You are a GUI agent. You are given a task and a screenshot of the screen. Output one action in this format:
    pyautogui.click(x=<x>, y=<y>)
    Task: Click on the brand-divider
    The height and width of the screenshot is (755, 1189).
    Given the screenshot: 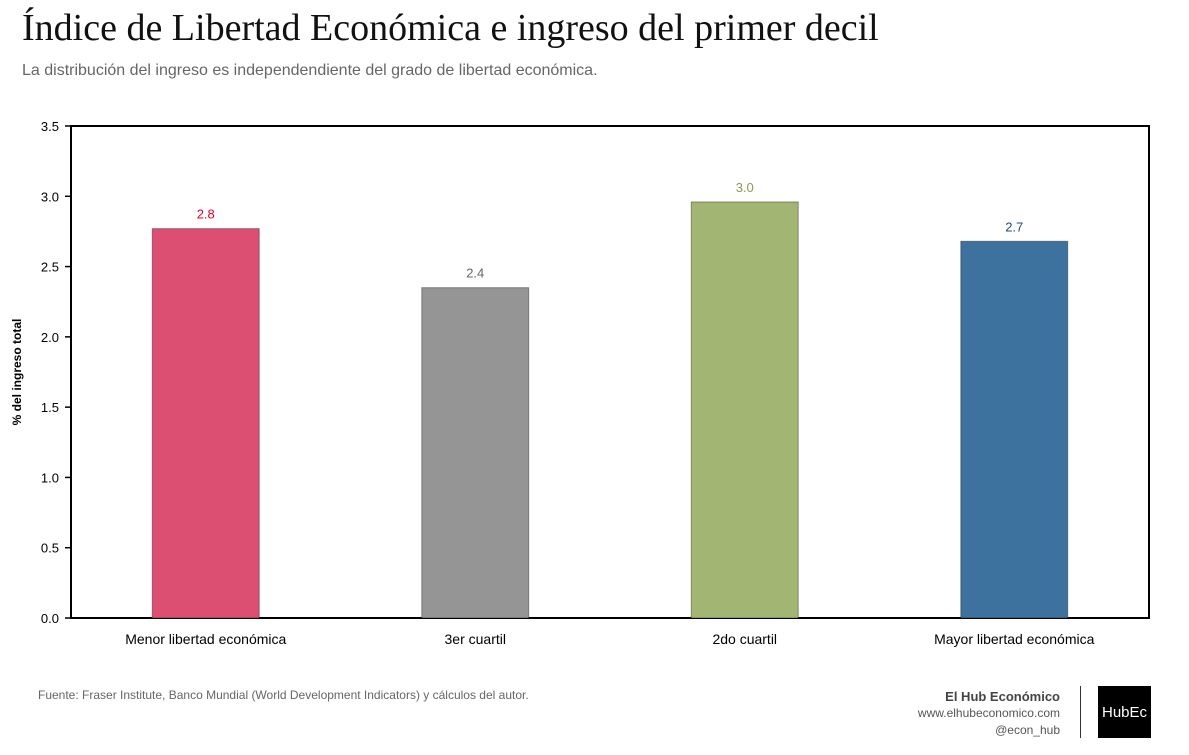 What is the action you would take?
    pyautogui.click(x=1080, y=712)
    